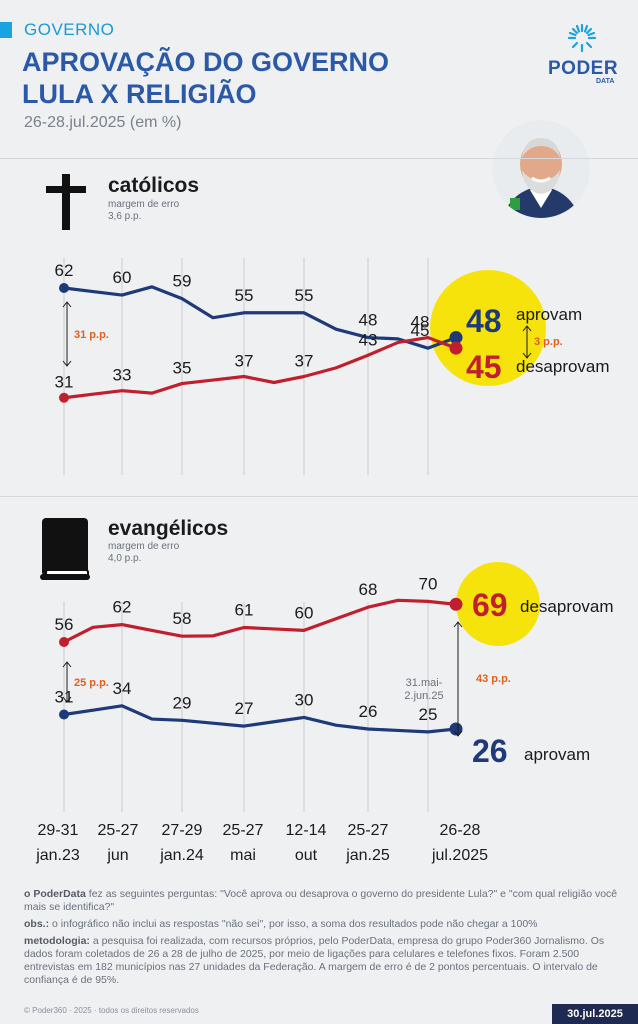 The image size is (638, 1024). Describe the element at coordinates (205, 78) in the screenshot. I see `page-title: APROVAÇÃO DO GOVERNO LULA X RELIGIÃO` at that location.